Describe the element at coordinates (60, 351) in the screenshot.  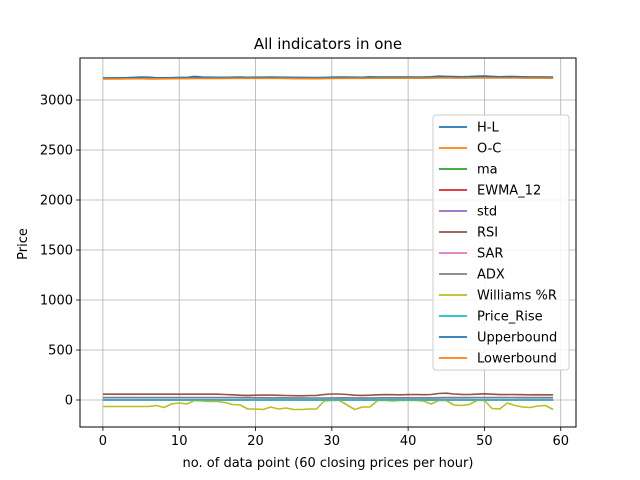
I see `y-tick-label: 500` at that location.